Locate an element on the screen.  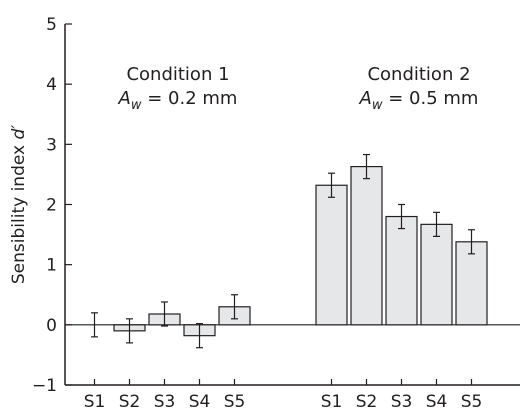
y-tick-label: 3 is located at coordinates (51, 145).